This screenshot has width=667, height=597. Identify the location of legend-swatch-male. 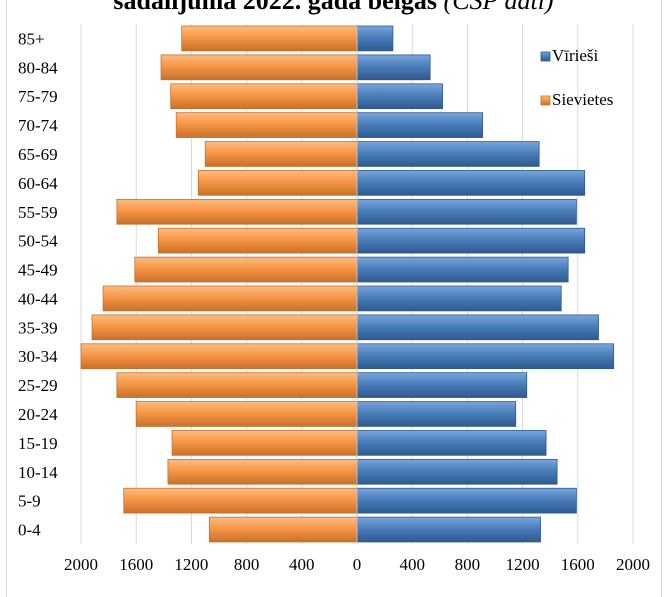
(545, 56).